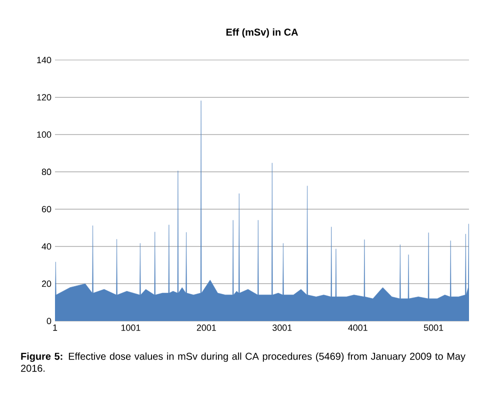  I want to click on x-tick-label: 1, so click(55, 327).